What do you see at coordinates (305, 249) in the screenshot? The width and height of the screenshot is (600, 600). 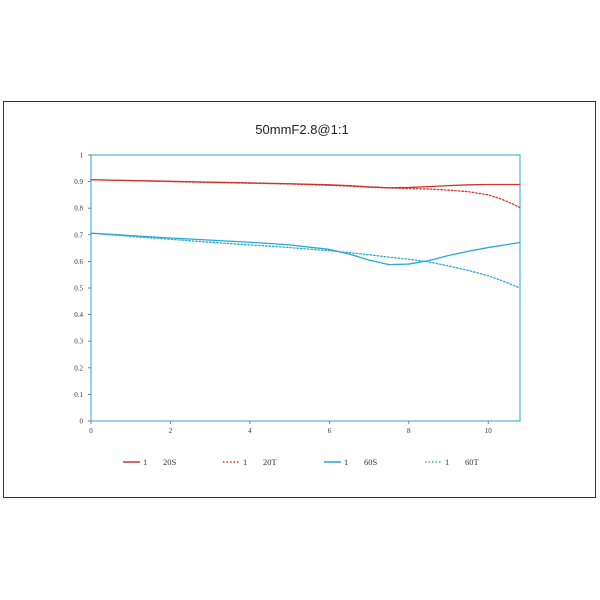 I see `series-line-60s` at bounding box center [305, 249].